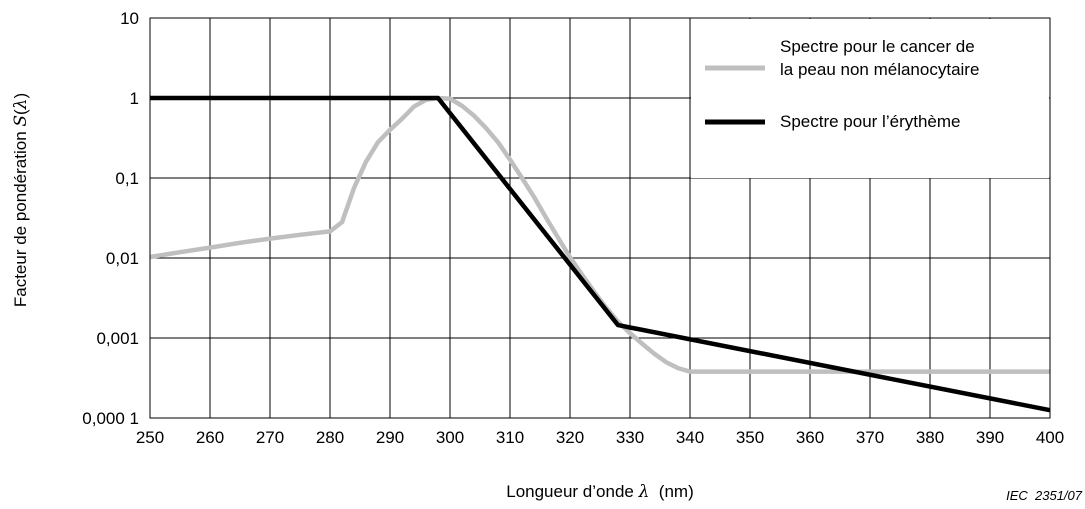  What do you see at coordinates (870, 437) in the screenshot?
I see `x-tick-label-370: 370` at bounding box center [870, 437].